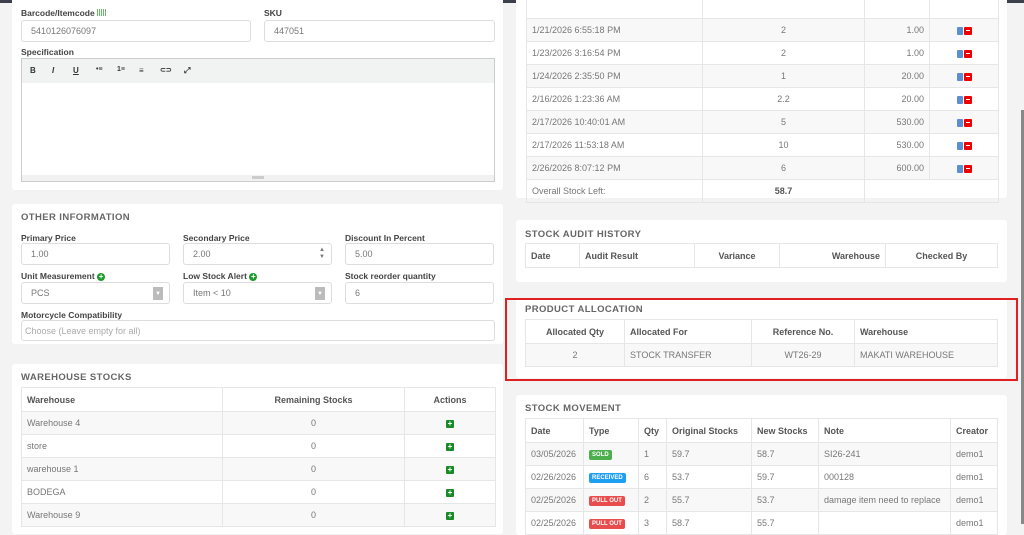 The width and height of the screenshot is (1024, 535). I want to click on highlight-box, so click(761, 339).